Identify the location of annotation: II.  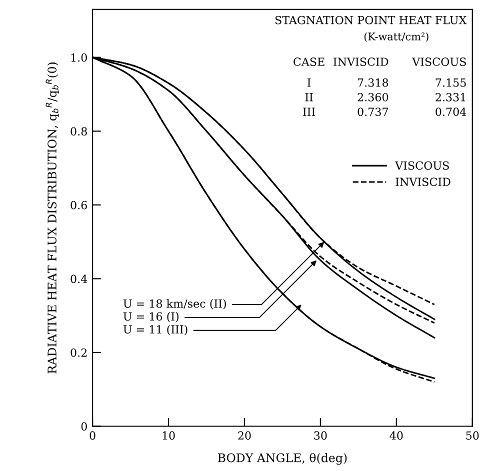
(309, 97).